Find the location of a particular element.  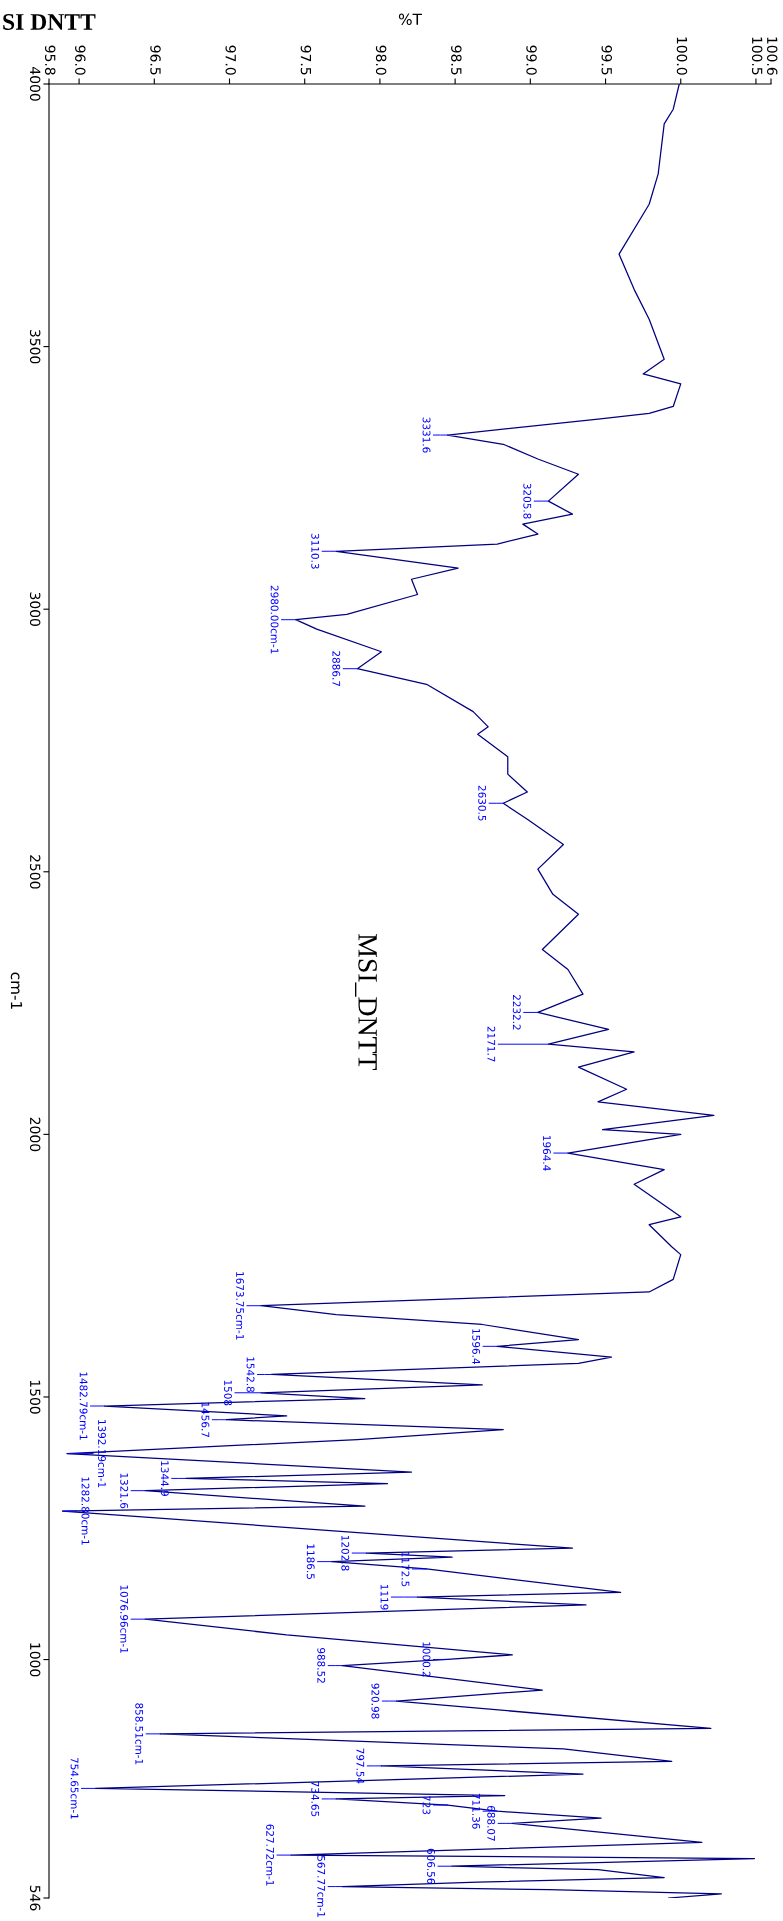

chart-title: SI DNTT is located at coordinates (49, 22).